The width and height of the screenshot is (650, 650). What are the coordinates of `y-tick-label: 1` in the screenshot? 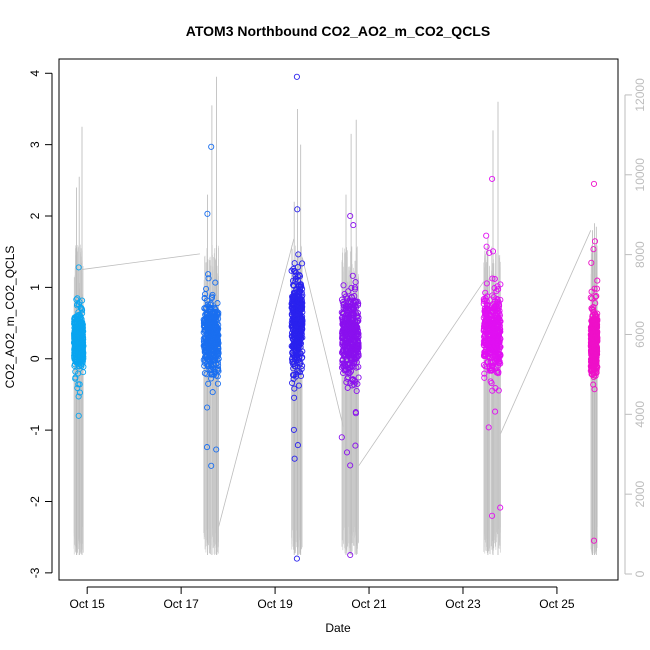 It's located at (35, 287).